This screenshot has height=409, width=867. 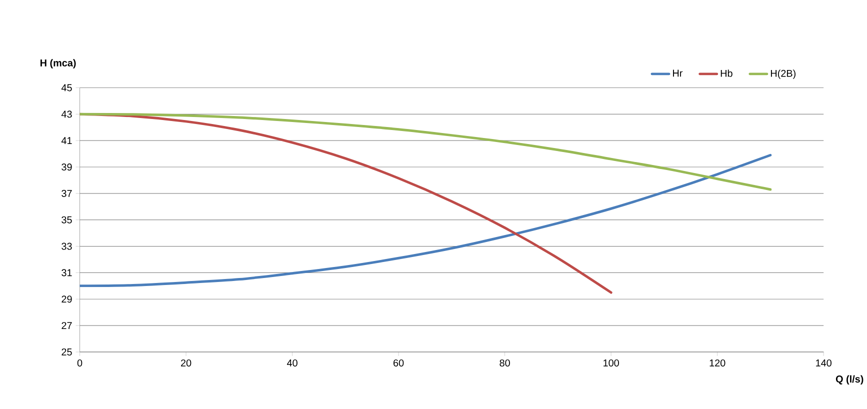 I want to click on y-tick-label: 29, so click(x=67, y=299).